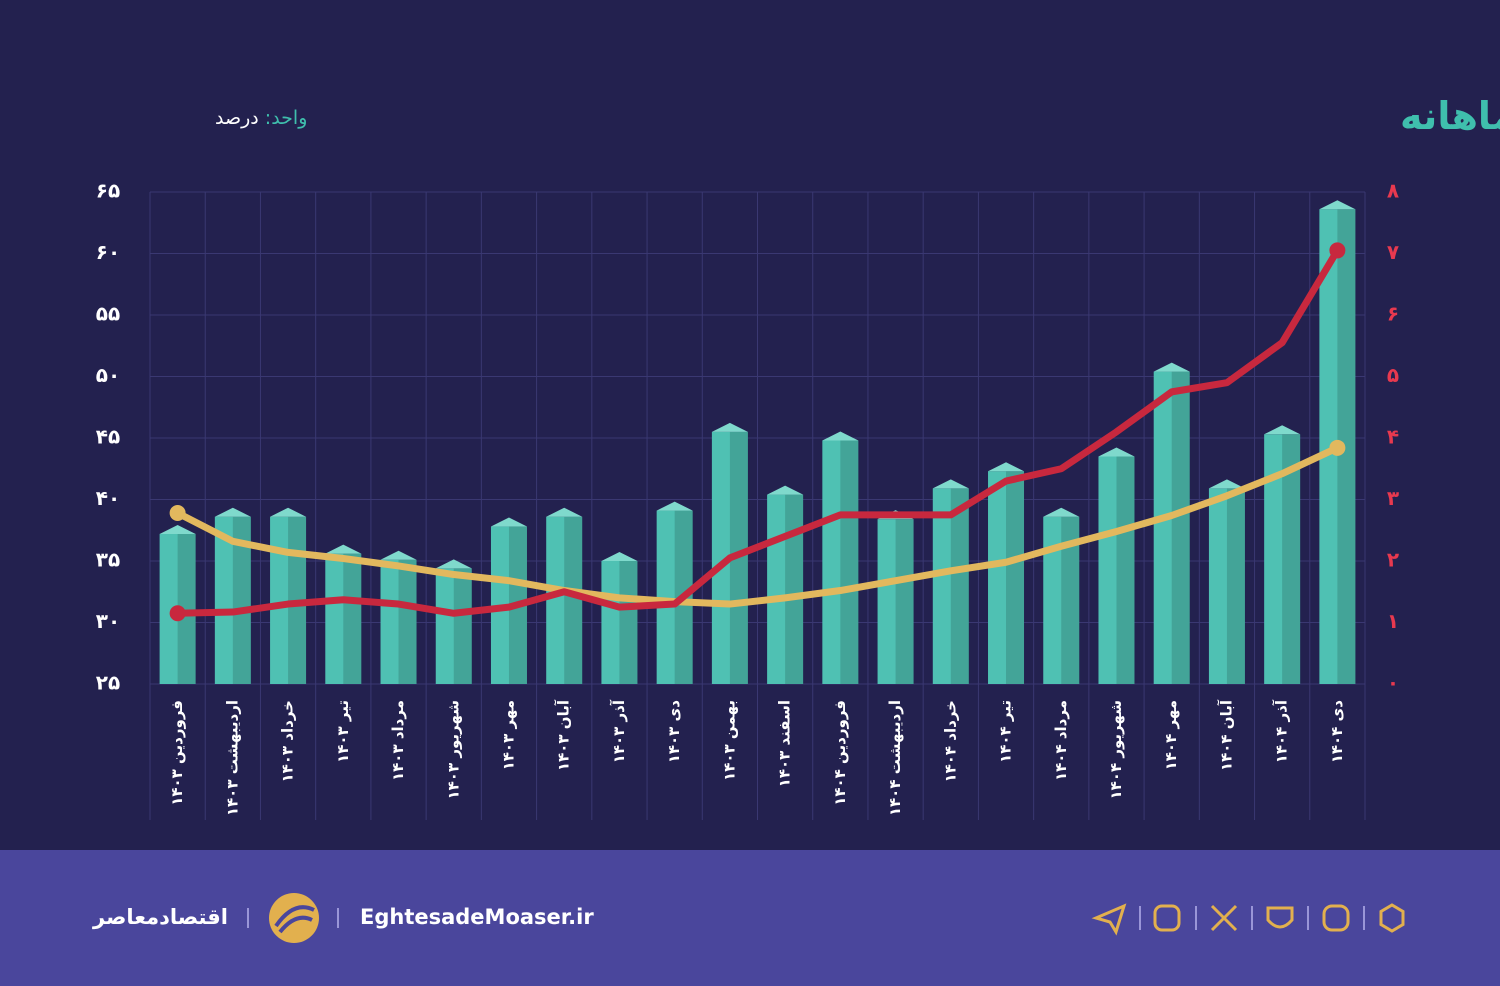 The width and height of the screenshot is (1500, 986). I want to click on y-tick-label: ۶۰, so click(108, 252).